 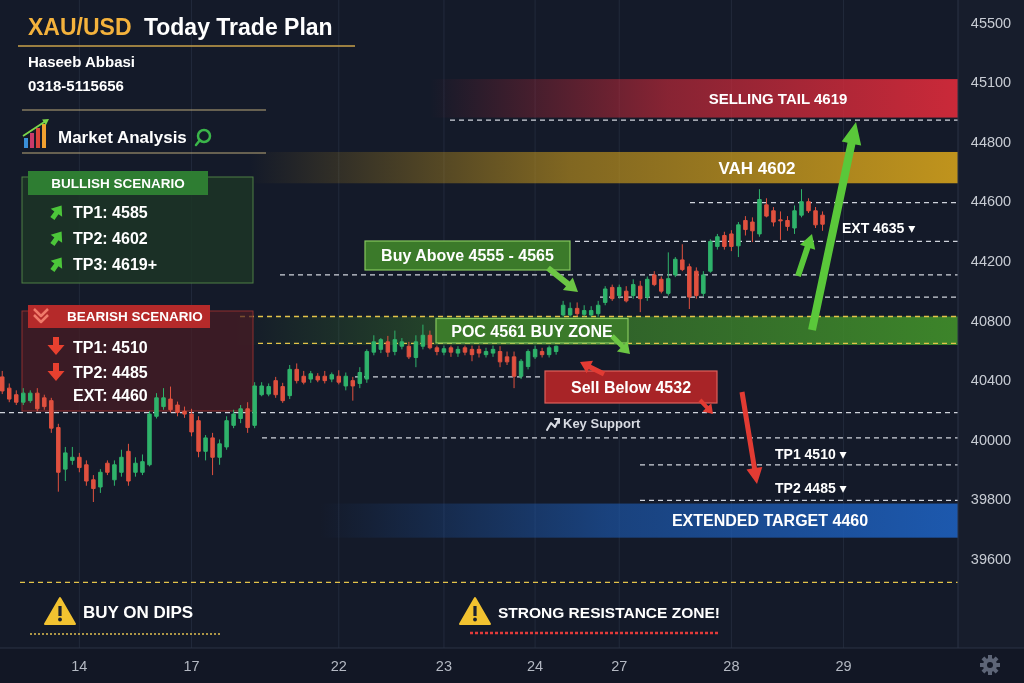 What do you see at coordinates (991, 320) in the screenshot?
I see `text: 40800` at bounding box center [991, 320].